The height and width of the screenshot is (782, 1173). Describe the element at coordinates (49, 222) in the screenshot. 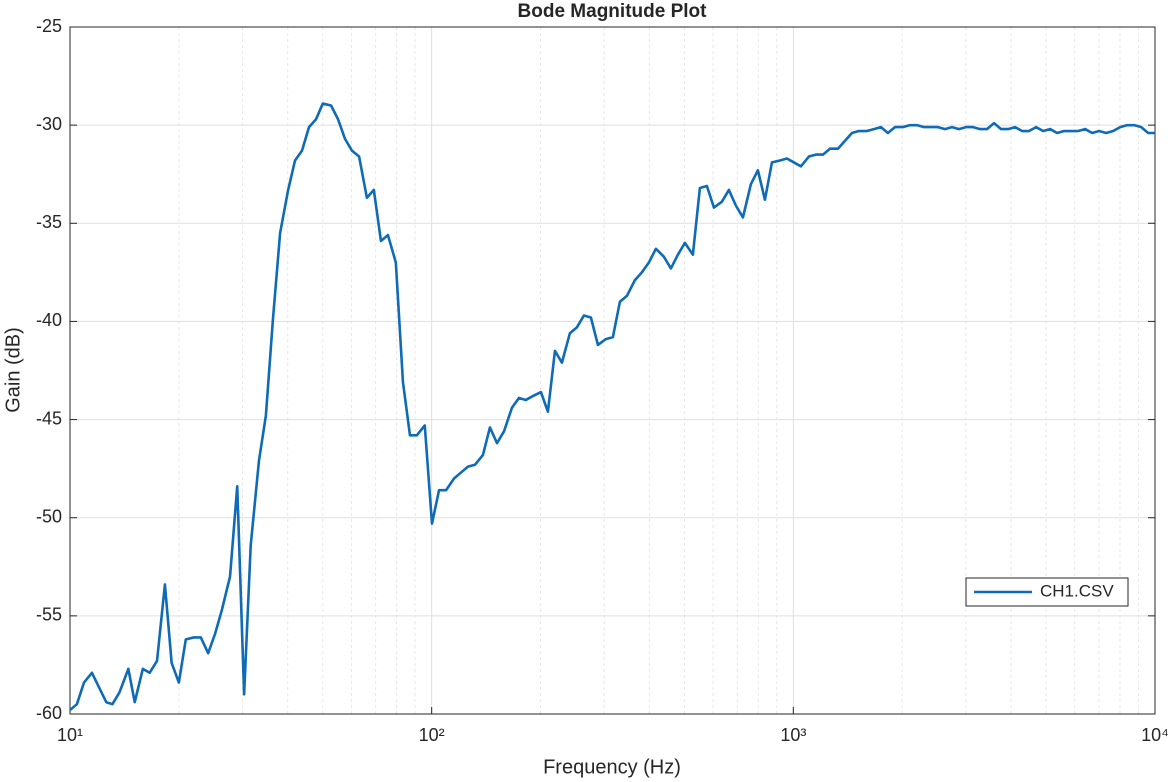

I see `y-tick-label: -35` at that location.